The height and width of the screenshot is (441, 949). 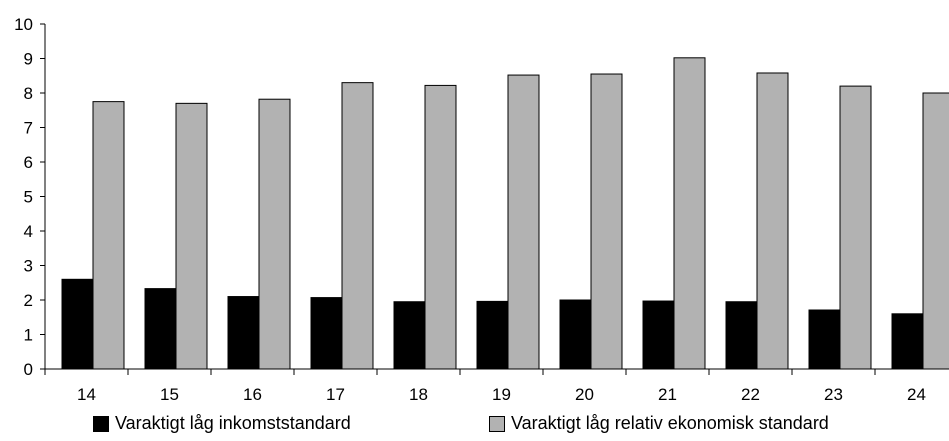 What do you see at coordinates (28, 93) in the screenshot?
I see `y-tick-label-8: 8` at bounding box center [28, 93].